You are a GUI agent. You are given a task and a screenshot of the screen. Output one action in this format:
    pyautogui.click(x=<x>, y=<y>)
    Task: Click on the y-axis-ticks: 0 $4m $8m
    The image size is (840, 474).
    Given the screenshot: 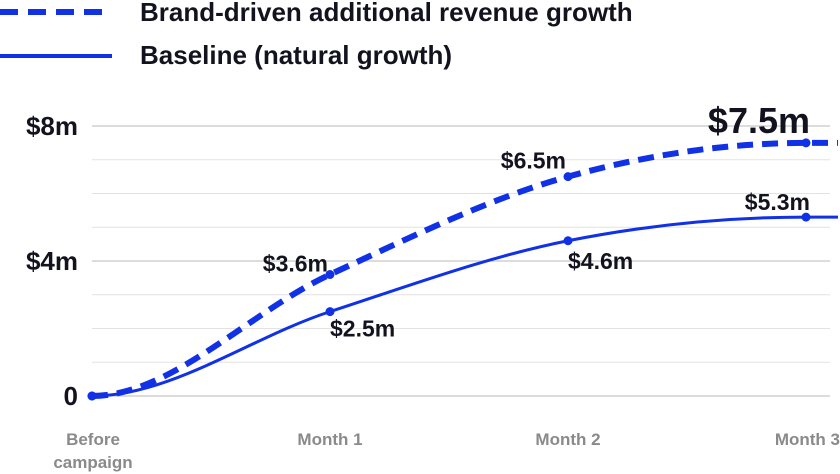 What is the action you would take?
    pyautogui.click(x=52, y=261)
    